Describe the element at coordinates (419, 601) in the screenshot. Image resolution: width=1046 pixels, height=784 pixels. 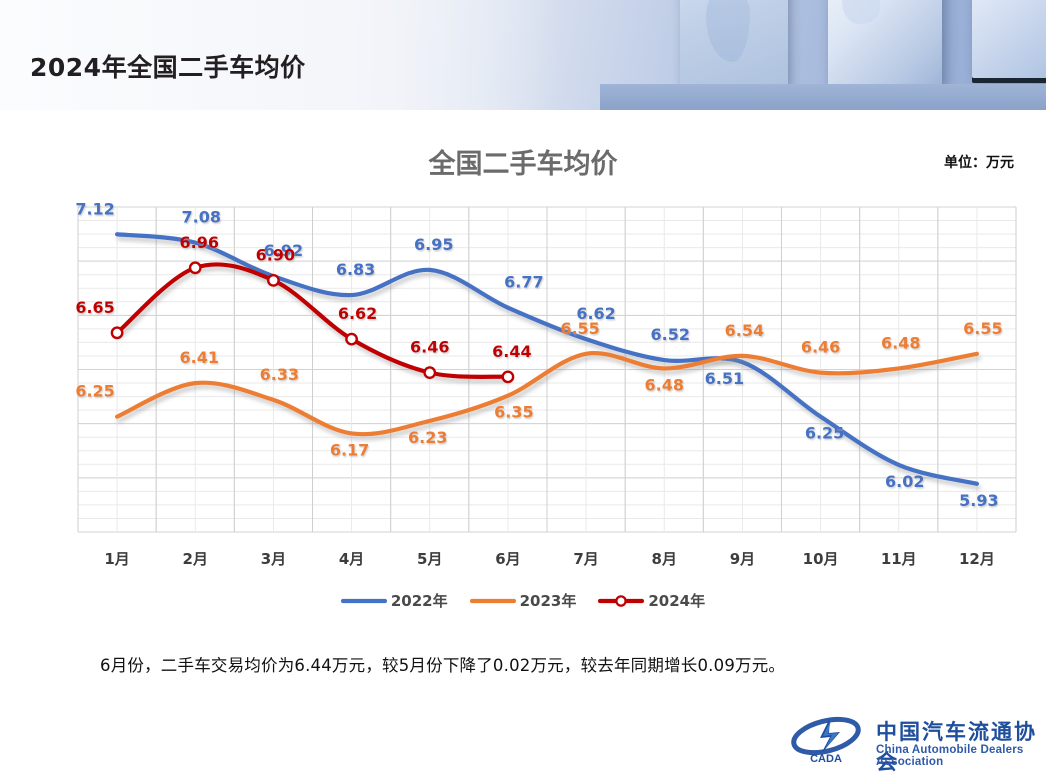
I see `legend-label: 2022年` at that location.